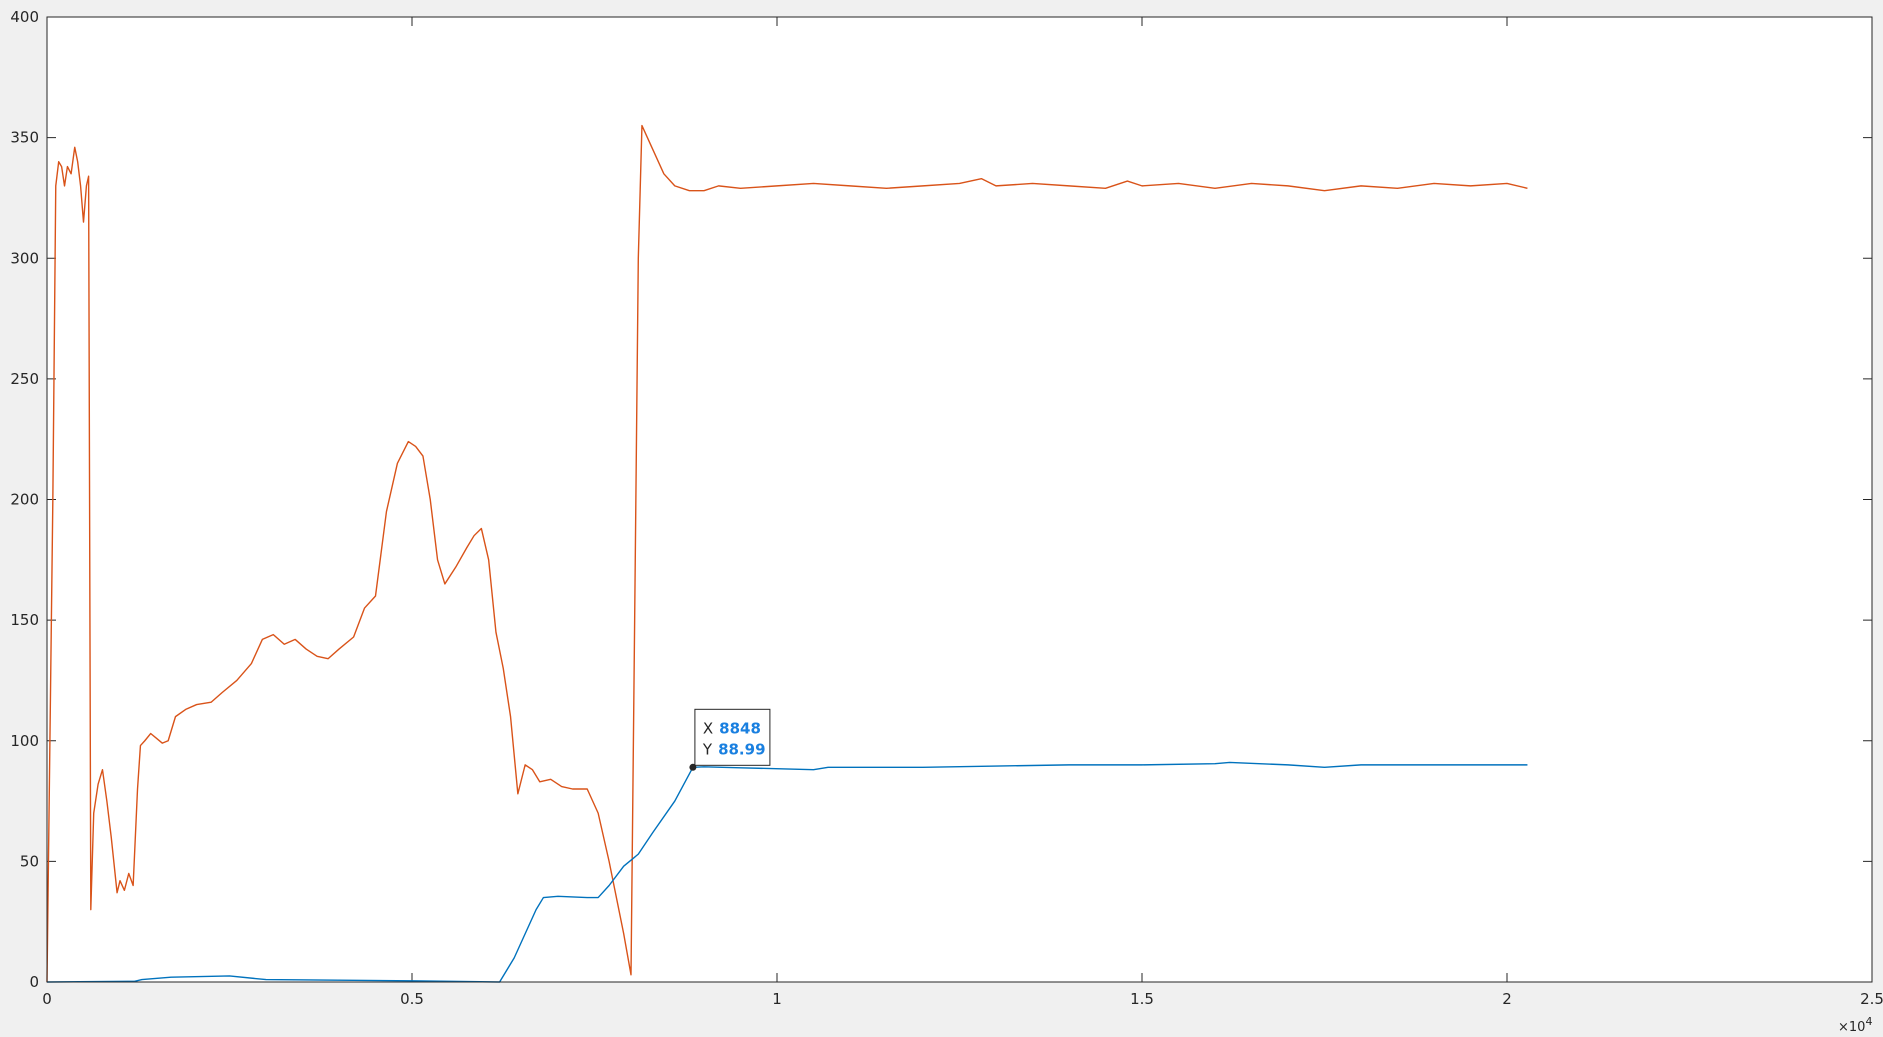  Describe the element at coordinates (740, 728) in the screenshot. I see `datatip-x-value: 8848` at that location.